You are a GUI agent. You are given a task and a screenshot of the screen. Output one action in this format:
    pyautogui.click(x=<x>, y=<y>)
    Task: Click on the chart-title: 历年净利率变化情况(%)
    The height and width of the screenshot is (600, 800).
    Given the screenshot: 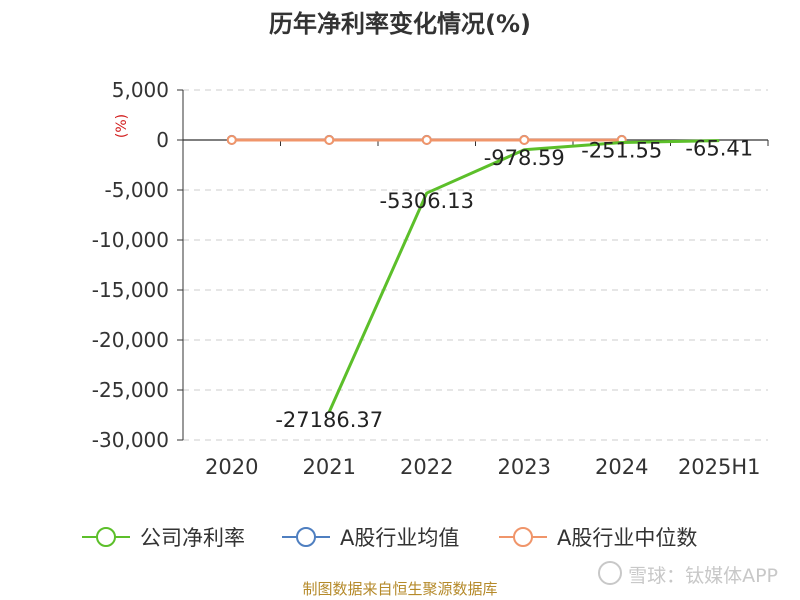 What is the action you would take?
    pyautogui.click(x=400, y=24)
    